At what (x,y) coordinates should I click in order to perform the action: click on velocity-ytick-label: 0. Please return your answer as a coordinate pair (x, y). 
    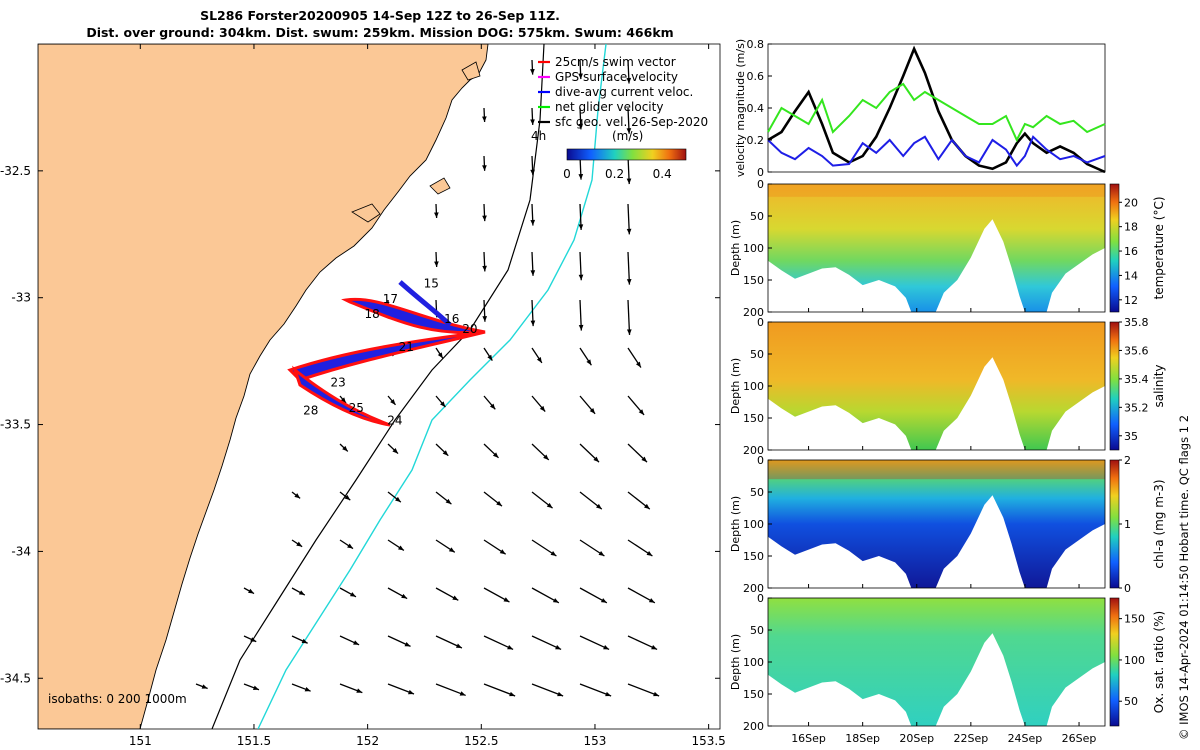
    Looking at the image, I should click on (760, 172).